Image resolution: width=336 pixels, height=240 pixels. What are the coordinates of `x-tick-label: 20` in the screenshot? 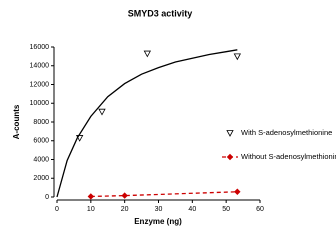 It's located at (125, 209).